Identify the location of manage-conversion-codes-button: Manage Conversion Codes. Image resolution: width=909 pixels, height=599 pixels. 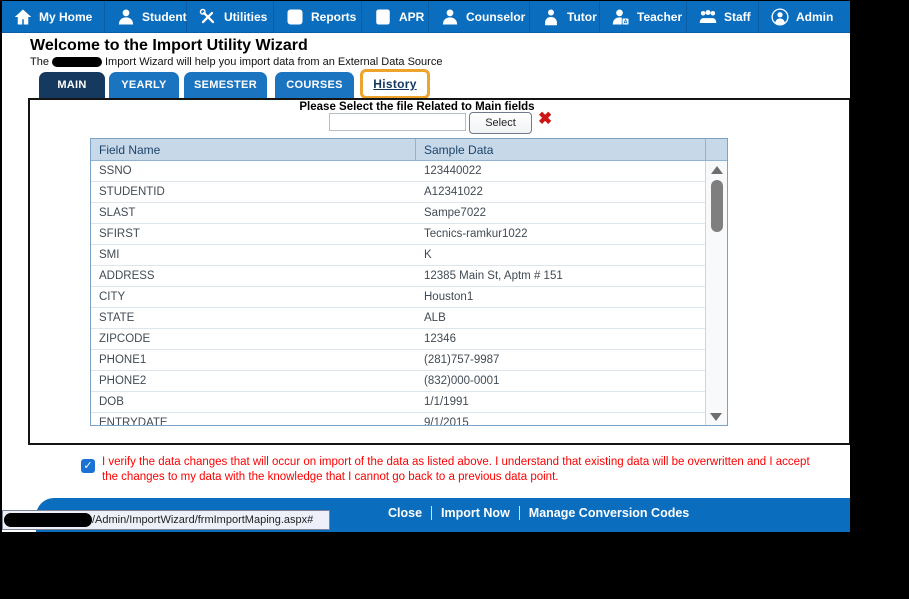
(609, 513).